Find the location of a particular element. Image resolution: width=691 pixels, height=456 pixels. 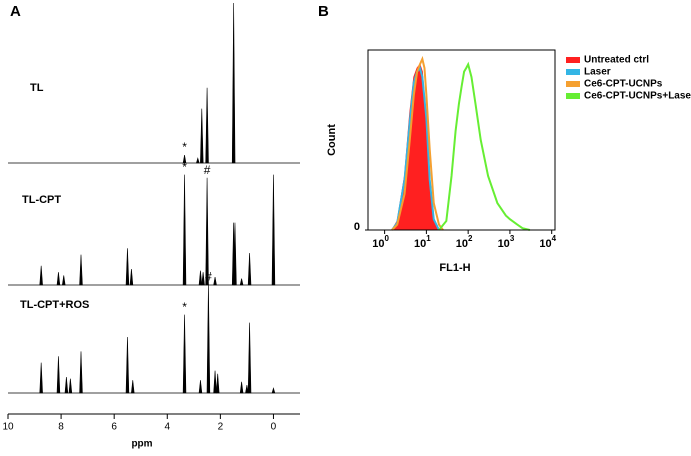

panel-label: A is located at coordinates (15, 11).